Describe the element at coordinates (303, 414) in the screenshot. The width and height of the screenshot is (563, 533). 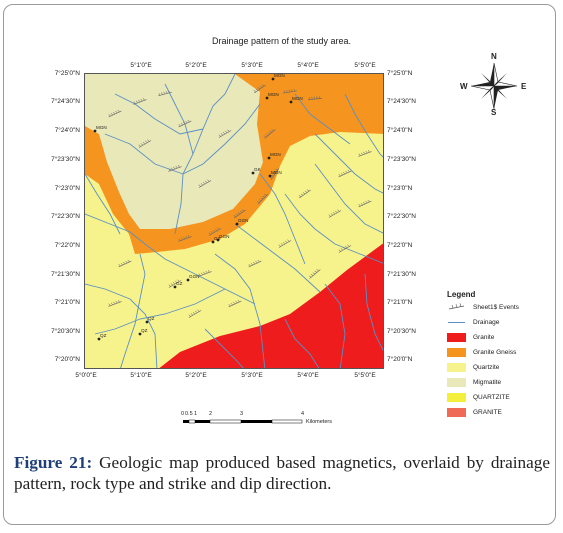
I see `scale-tick: 4` at that location.